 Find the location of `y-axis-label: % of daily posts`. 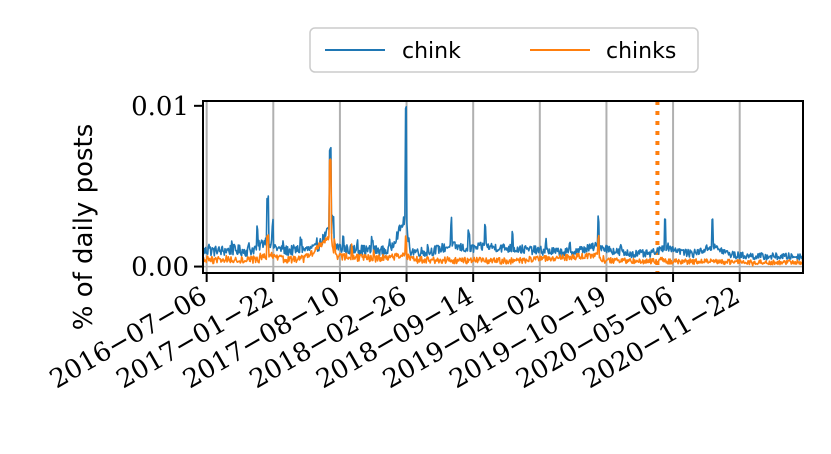

y-axis-label: % of daily posts is located at coordinates (84, 227).